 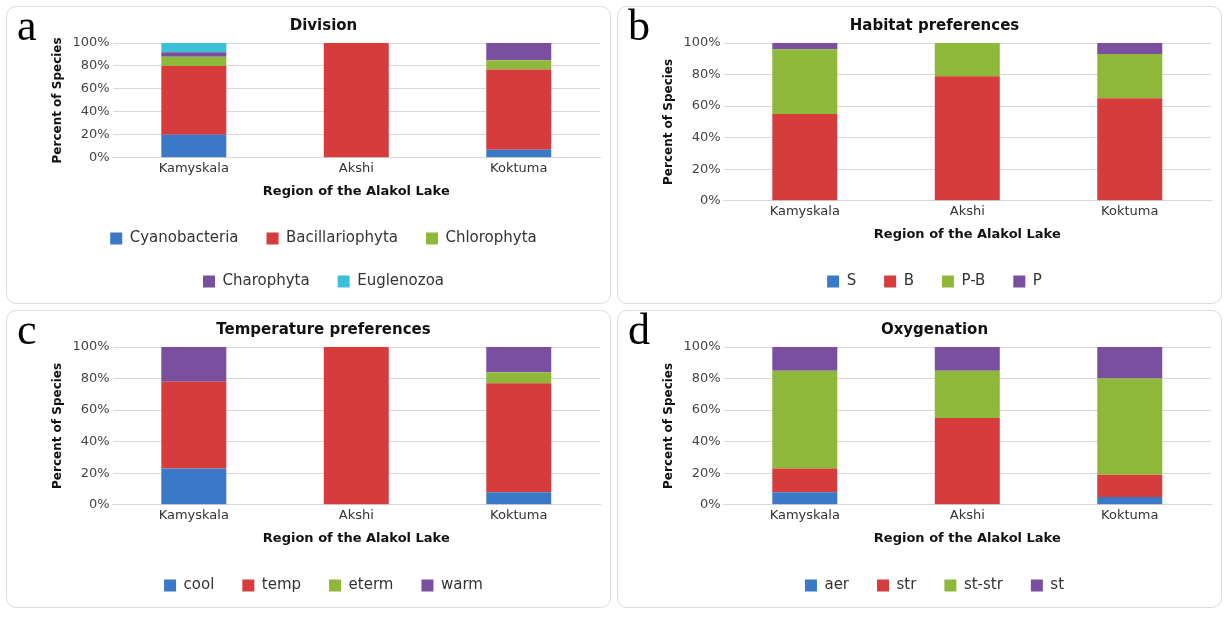 I want to click on legend-label: temp, so click(x=281, y=584).